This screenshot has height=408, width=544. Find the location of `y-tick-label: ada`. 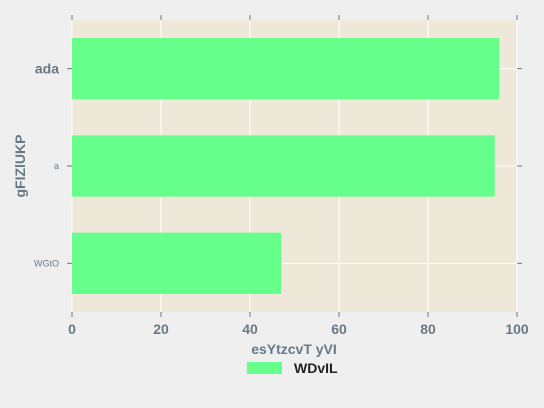

y-tick-label: ada is located at coordinates (47, 69).